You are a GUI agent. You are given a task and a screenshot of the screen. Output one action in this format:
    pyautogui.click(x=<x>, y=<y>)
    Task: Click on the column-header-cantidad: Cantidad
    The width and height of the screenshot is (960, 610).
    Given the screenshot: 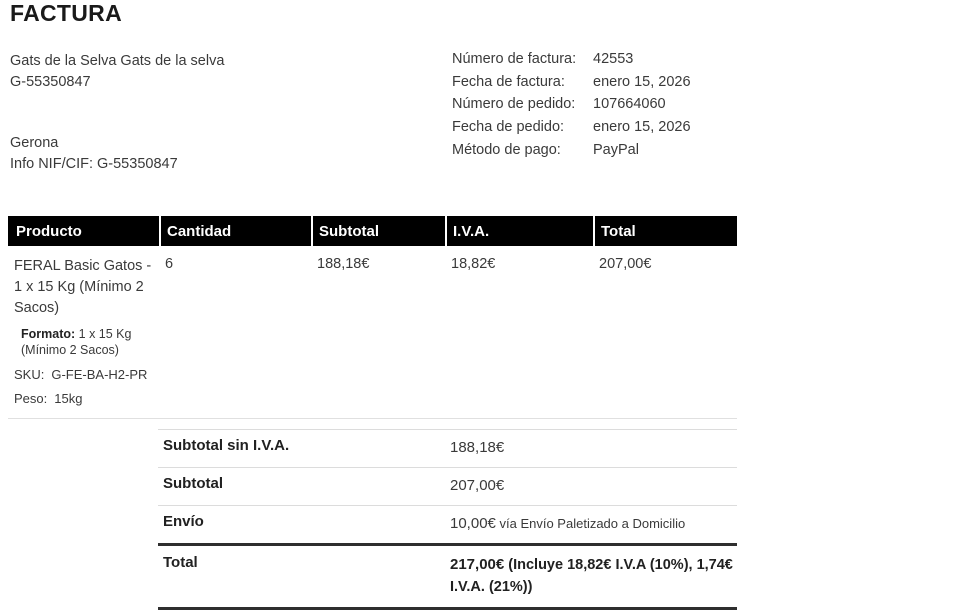 What is the action you would take?
    pyautogui.click(x=235, y=231)
    